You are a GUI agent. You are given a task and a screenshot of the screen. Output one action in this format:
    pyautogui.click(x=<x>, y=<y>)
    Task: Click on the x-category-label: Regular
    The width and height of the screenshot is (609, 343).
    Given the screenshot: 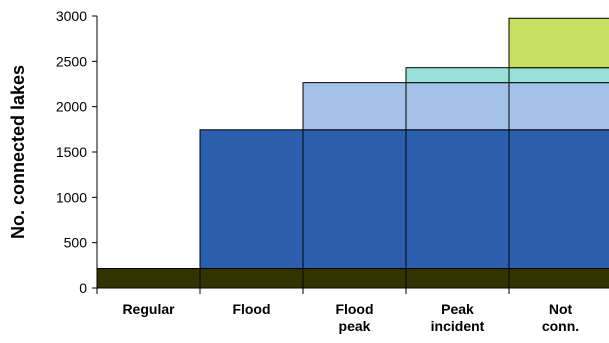 What is the action you would take?
    pyautogui.click(x=148, y=309)
    